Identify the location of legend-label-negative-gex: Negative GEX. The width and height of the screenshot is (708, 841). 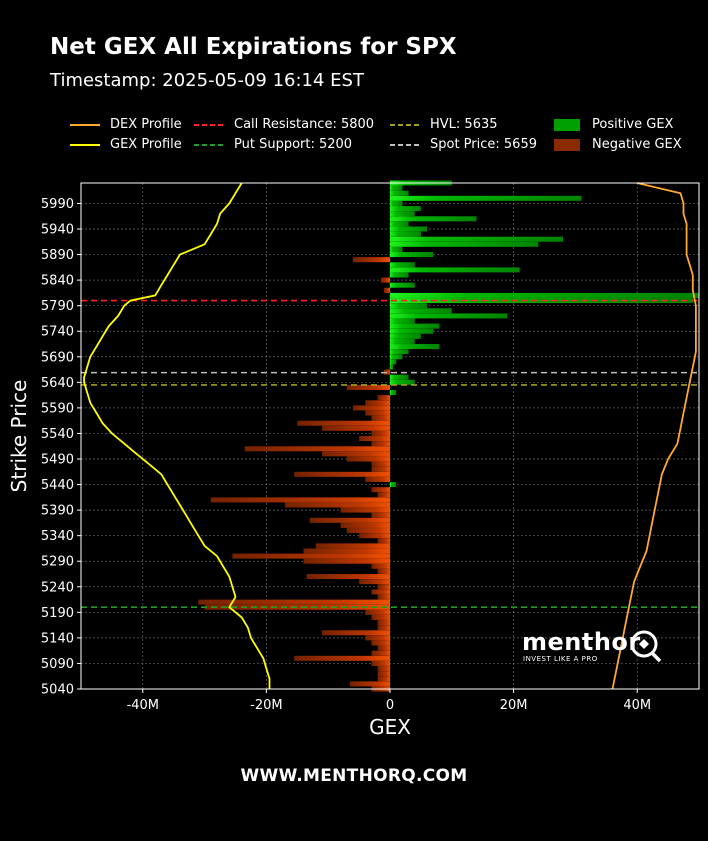
(637, 144).